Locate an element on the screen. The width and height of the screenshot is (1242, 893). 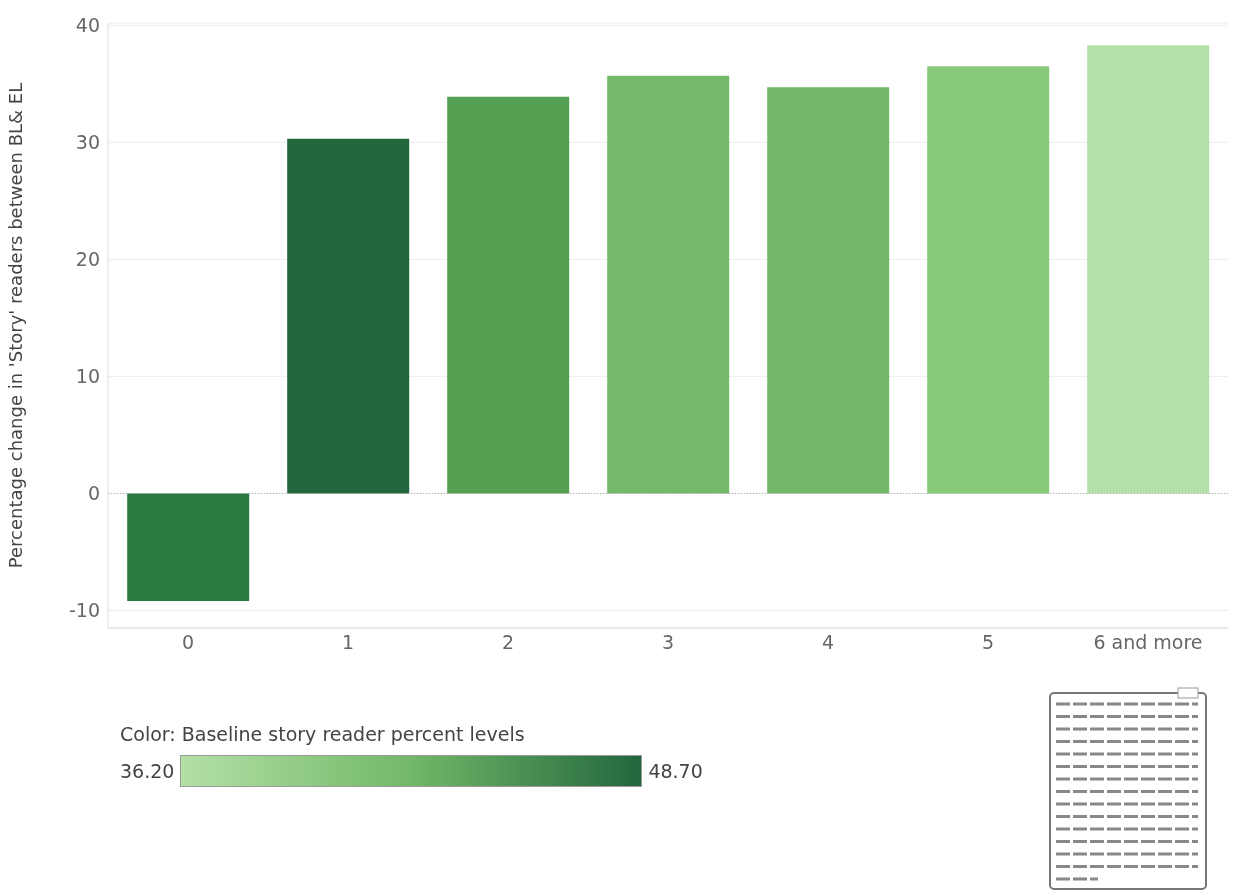
y-tick-label: 40 is located at coordinates (87, 25).